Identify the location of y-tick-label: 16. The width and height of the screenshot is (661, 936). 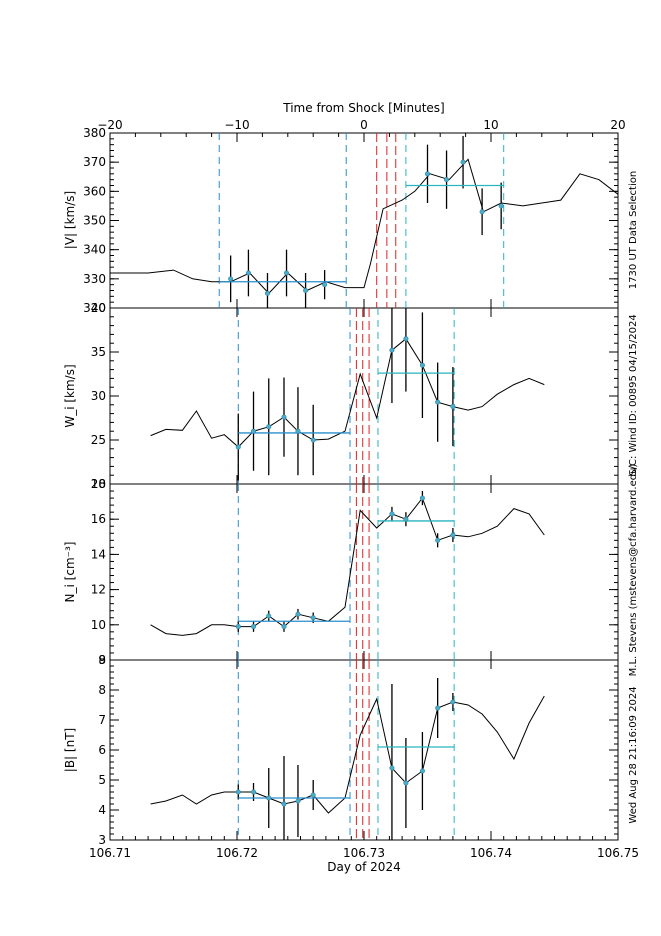
(98, 519).